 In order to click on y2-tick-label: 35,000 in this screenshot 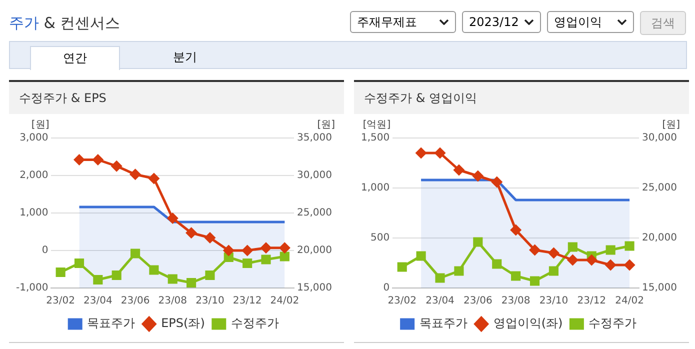, I will do `click(314, 138)`.